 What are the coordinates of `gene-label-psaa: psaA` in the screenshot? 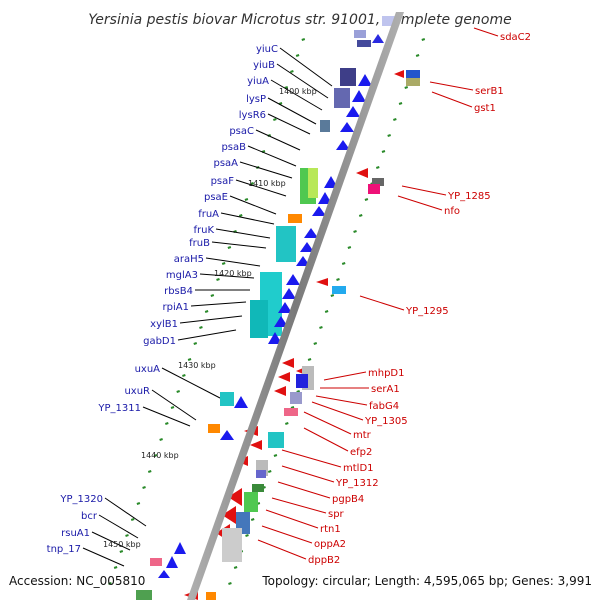 It's located at (225, 163).